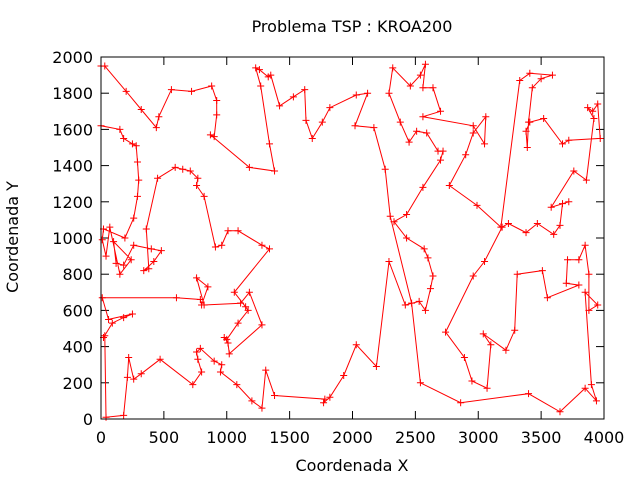  I want to click on y-tick-label: 400, so click(77, 347).